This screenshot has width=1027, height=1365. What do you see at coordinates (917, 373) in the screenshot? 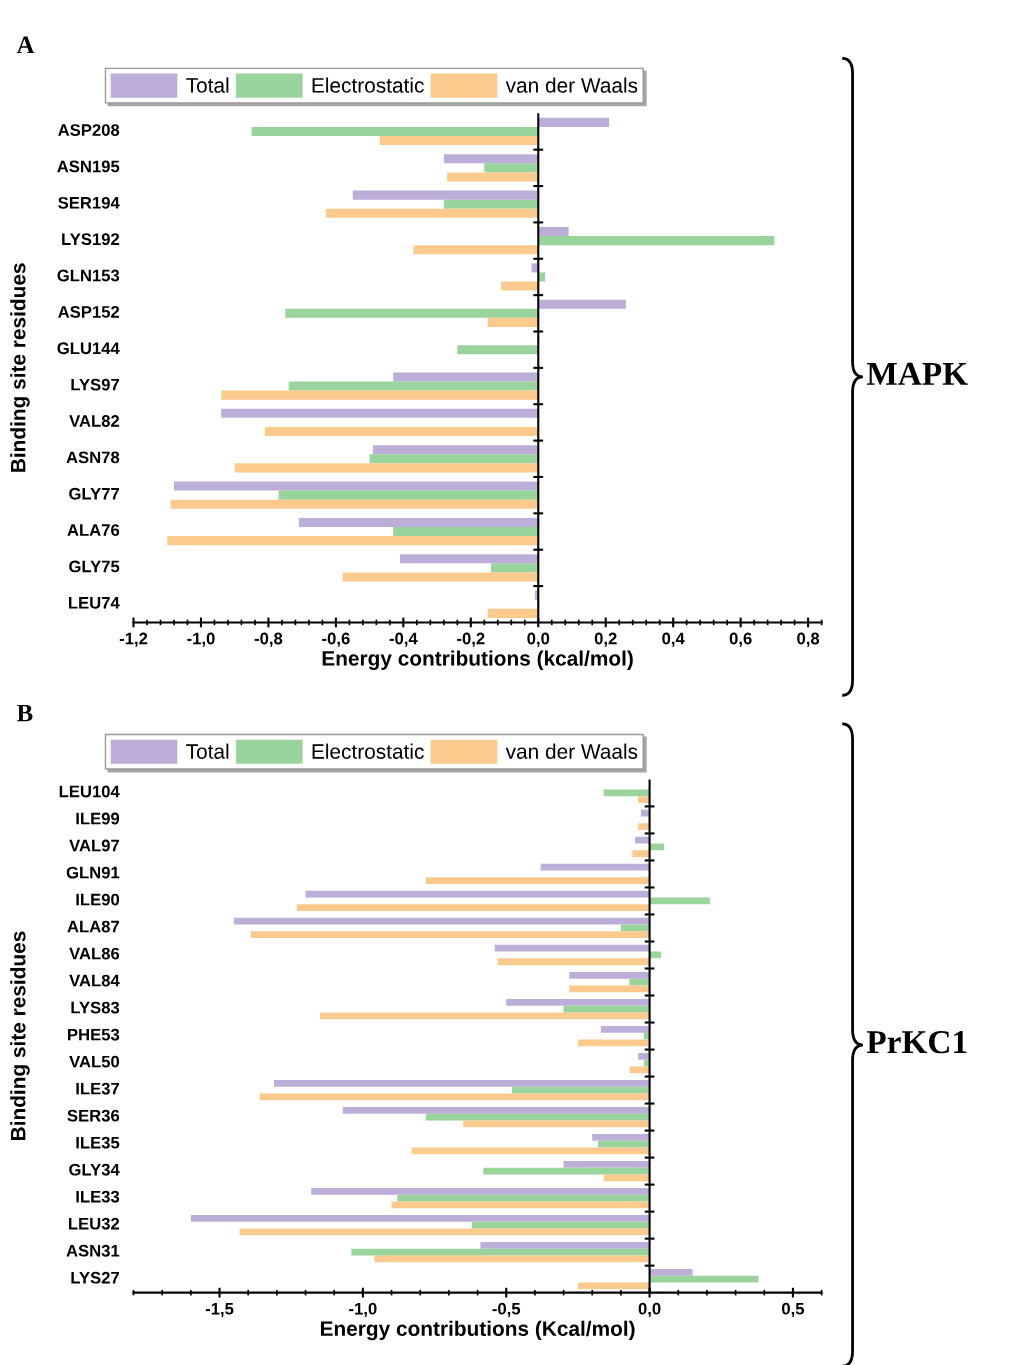
I see `text: MAPK` at bounding box center [917, 373].